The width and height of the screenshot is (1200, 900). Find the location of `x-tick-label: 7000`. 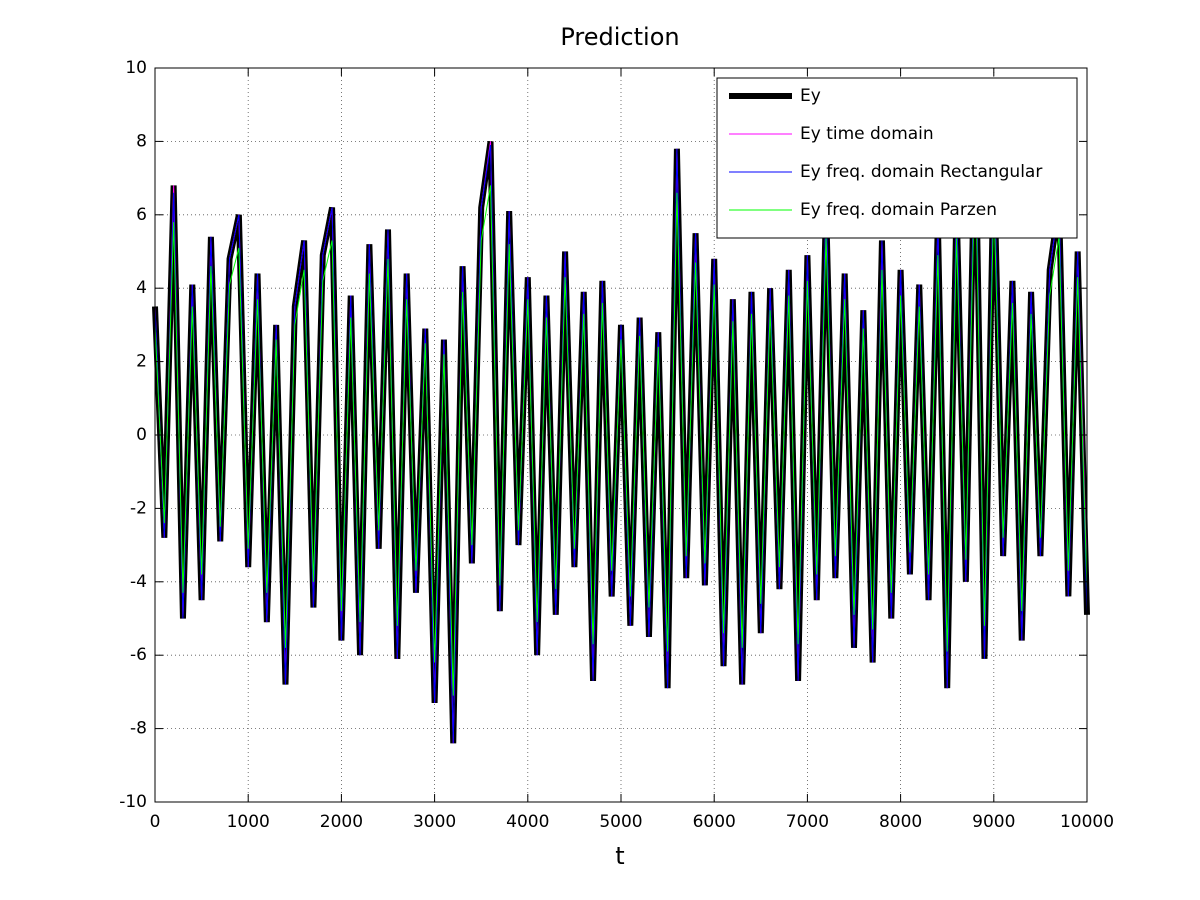

x-tick-label: 7000 is located at coordinates (807, 822).